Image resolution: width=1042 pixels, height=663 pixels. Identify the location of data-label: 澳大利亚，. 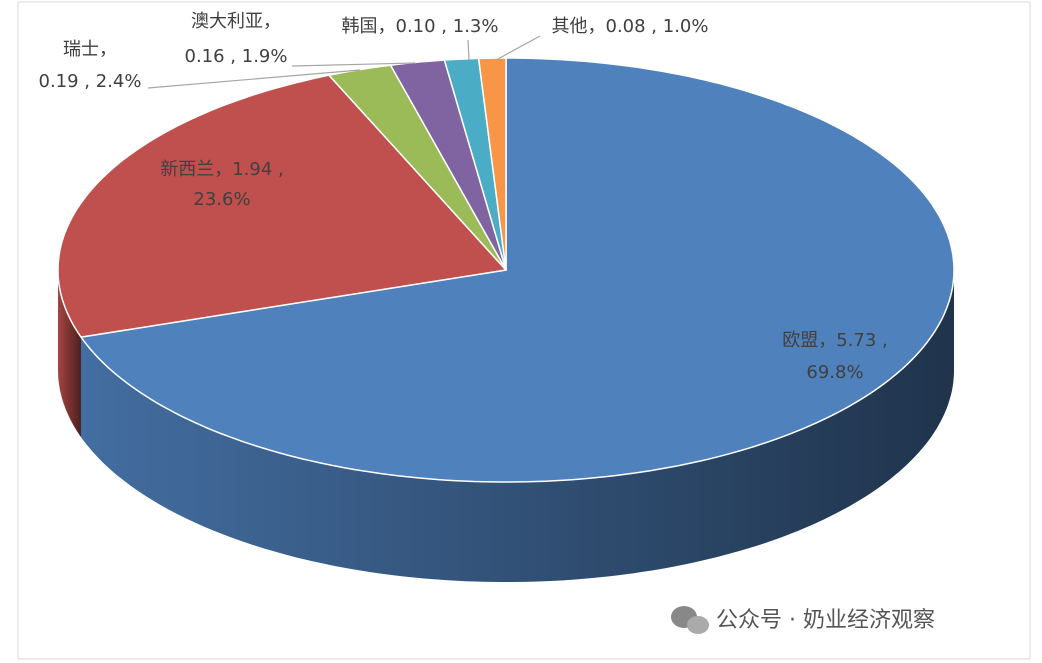
(236, 21).